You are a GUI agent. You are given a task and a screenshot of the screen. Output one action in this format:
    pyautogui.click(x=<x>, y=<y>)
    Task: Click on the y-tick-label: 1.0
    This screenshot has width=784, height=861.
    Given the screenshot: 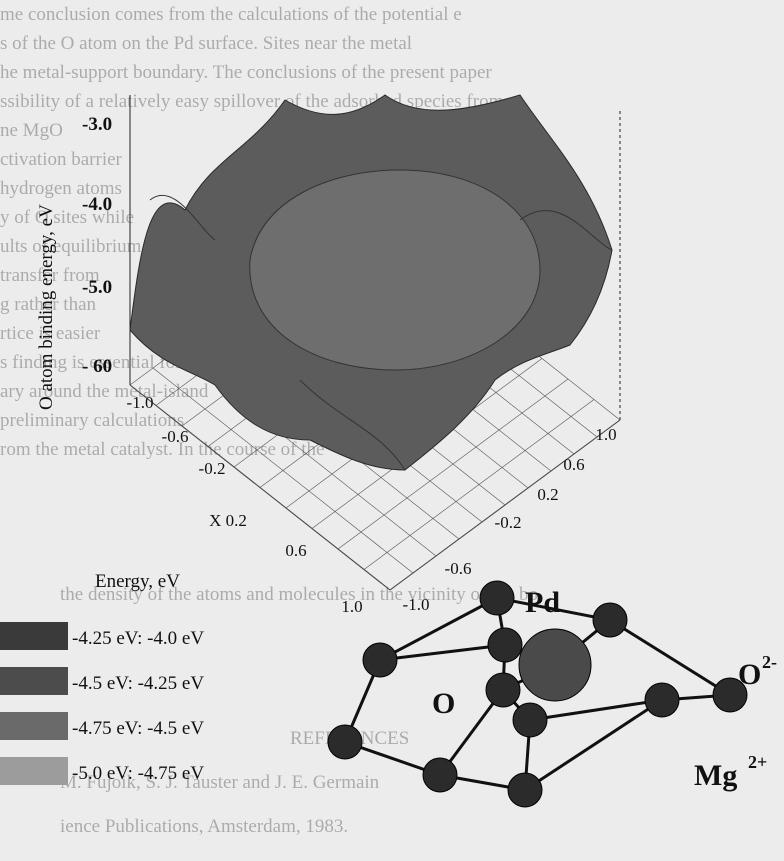 What is the action you would take?
    pyautogui.click(x=605, y=434)
    